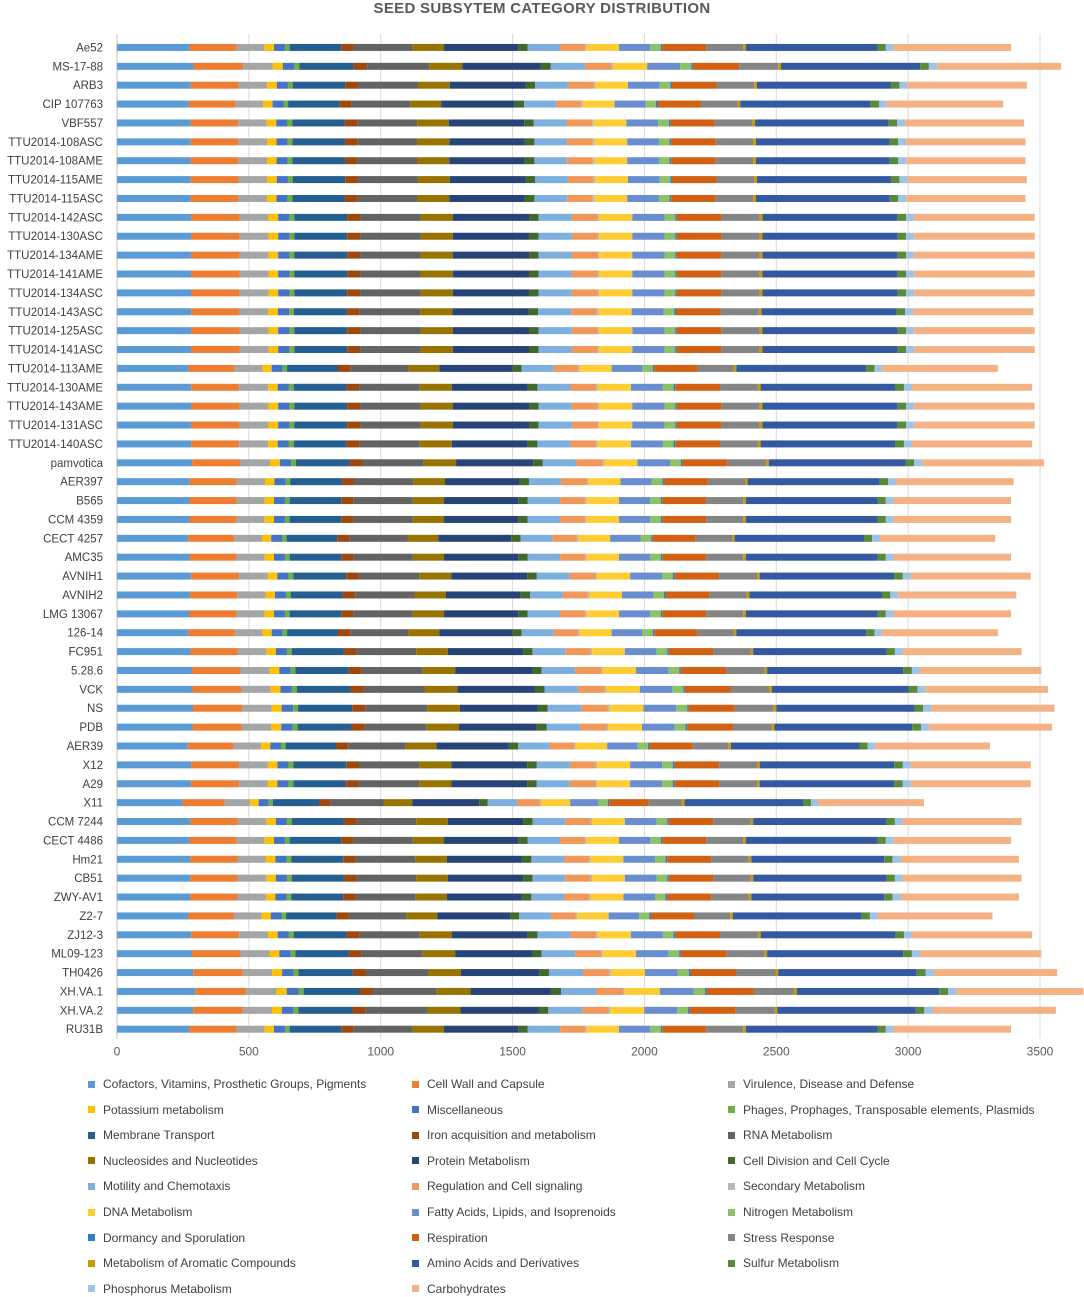 The height and width of the screenshot is (1297, 1084). Describe the element at coordinates (93, 785) in the screenshot. I see `genome-label: A29` at that location.